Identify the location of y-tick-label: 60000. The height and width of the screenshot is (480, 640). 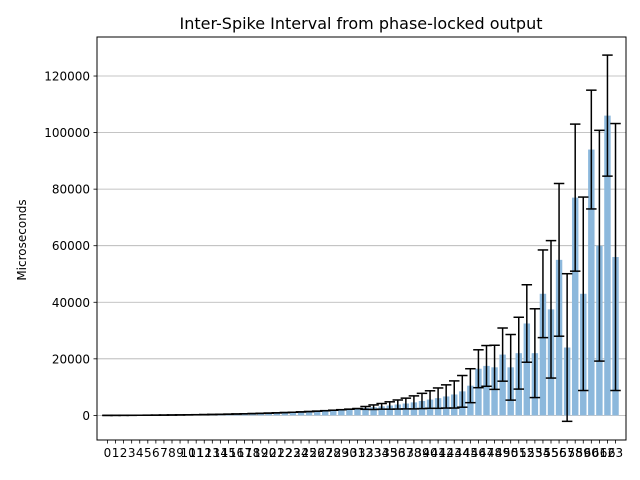
(71, 246).